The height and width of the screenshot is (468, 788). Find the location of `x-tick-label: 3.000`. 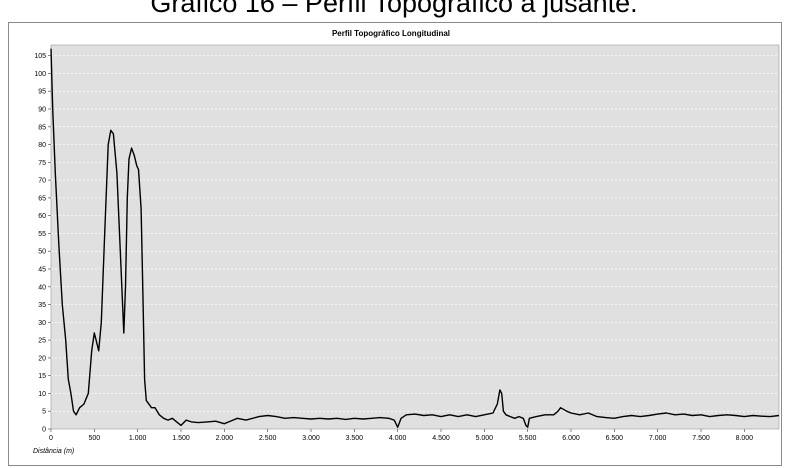

x-tick-label: 3.000 is located at coordinates (311, 438).